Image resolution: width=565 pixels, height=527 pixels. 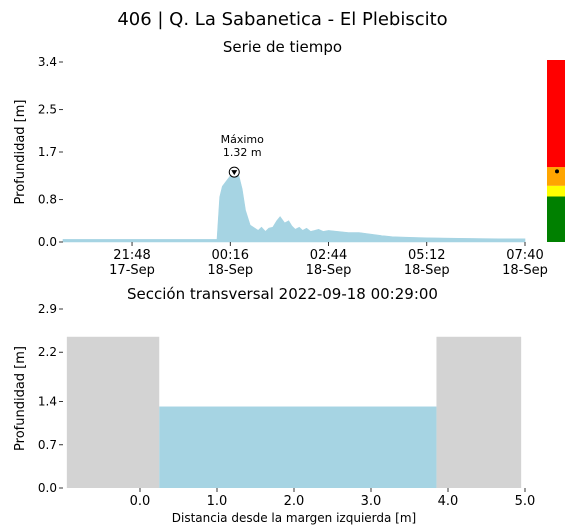 What do you see at coordinates (294, 501) in the screenshot?
I see `x-tick-label: 2.0` at bounding box center [294, 501].